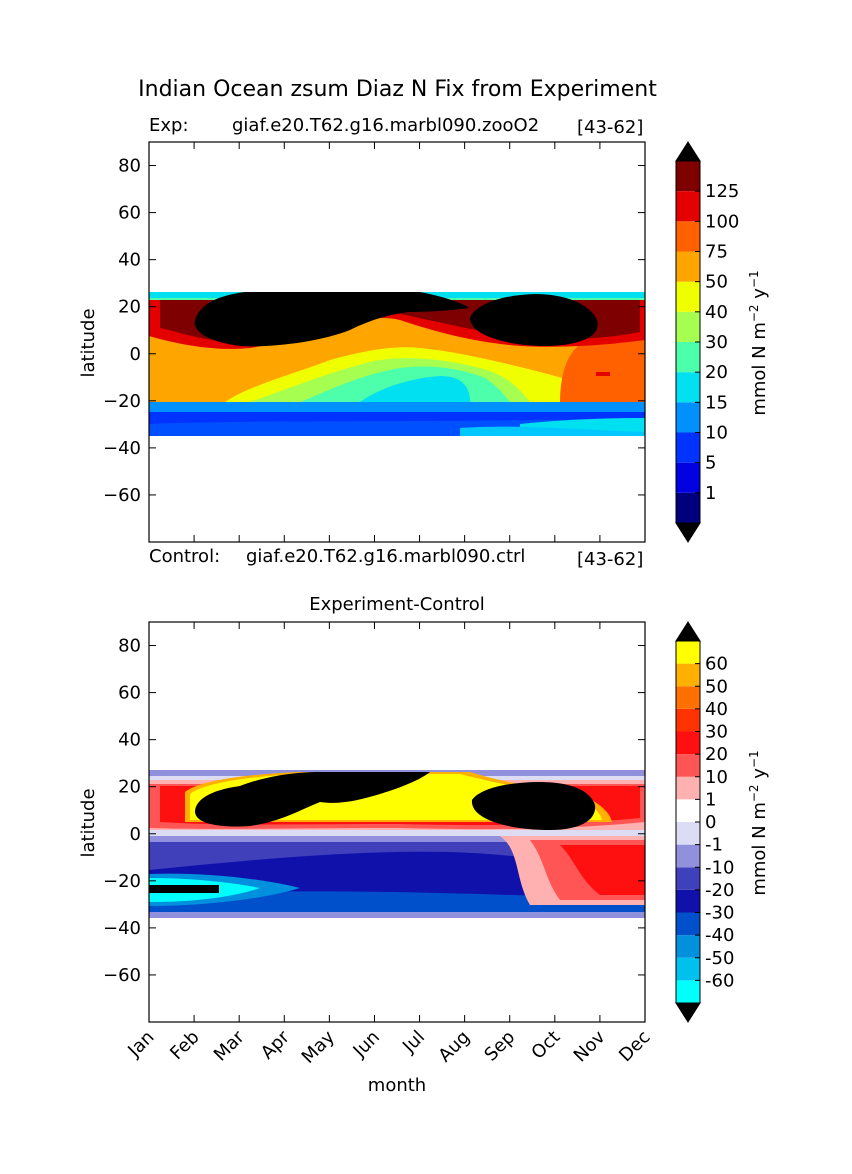  I want to click on exp-cbar-tick-label: 125, so click(722, 191).